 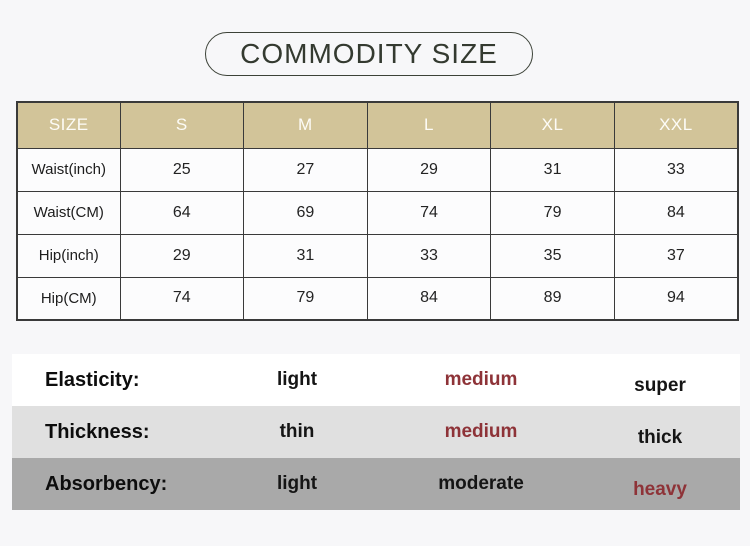 I want to click on table-cell: 27, so click(x=305, y=169).